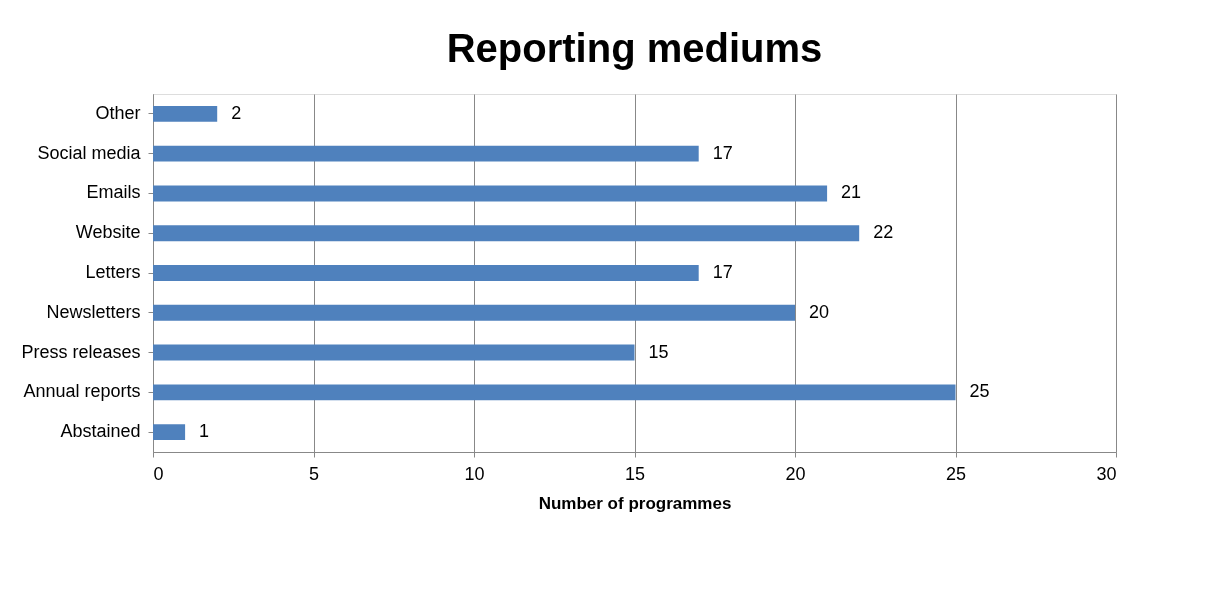 The height and width of the screenshot is (596, 1224). I want to click on chart-title: Reporting mediums, so click(634, 48).